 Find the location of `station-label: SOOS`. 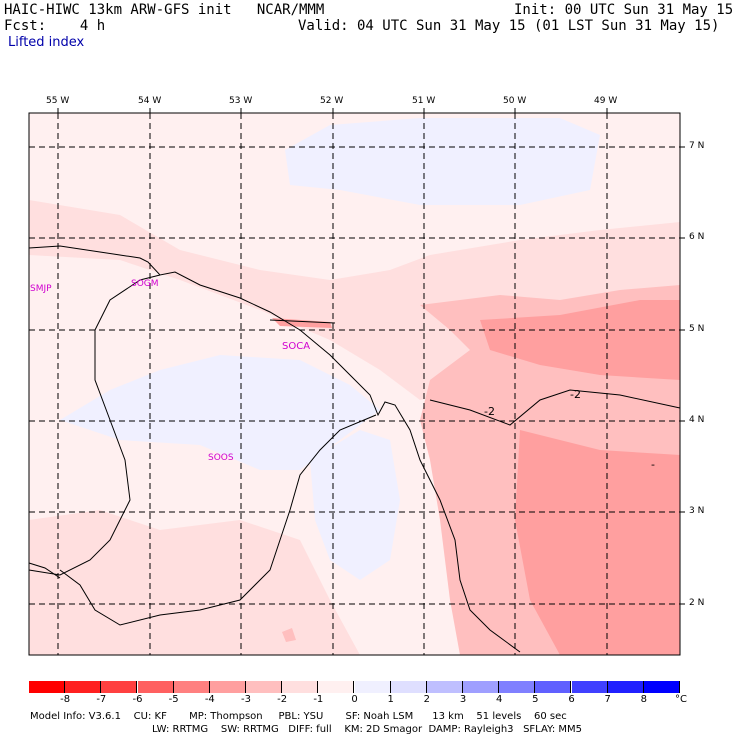

station-label: SOOS is located at coordinates (221, 458).